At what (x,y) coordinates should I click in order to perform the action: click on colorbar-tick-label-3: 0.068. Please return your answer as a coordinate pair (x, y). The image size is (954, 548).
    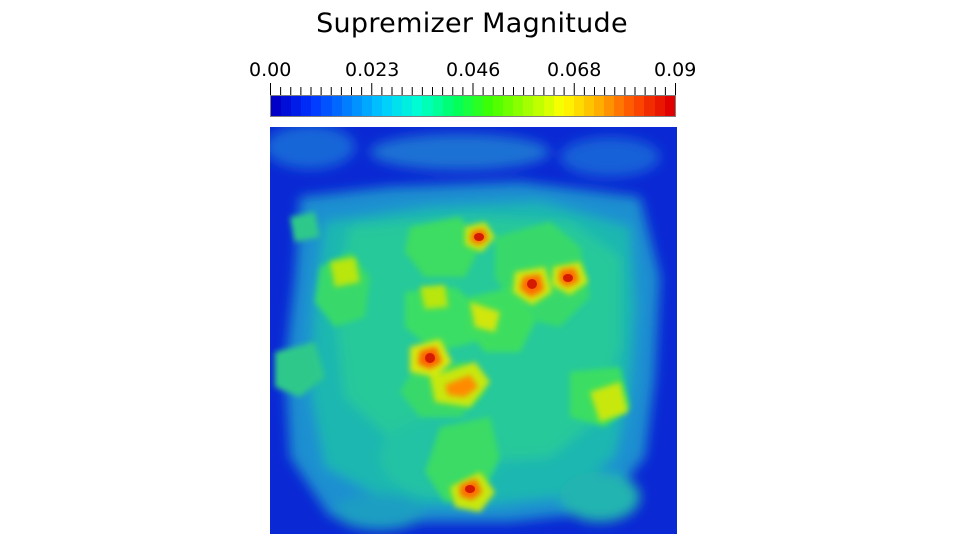
    Looking at the image, I should click on (574, 70).